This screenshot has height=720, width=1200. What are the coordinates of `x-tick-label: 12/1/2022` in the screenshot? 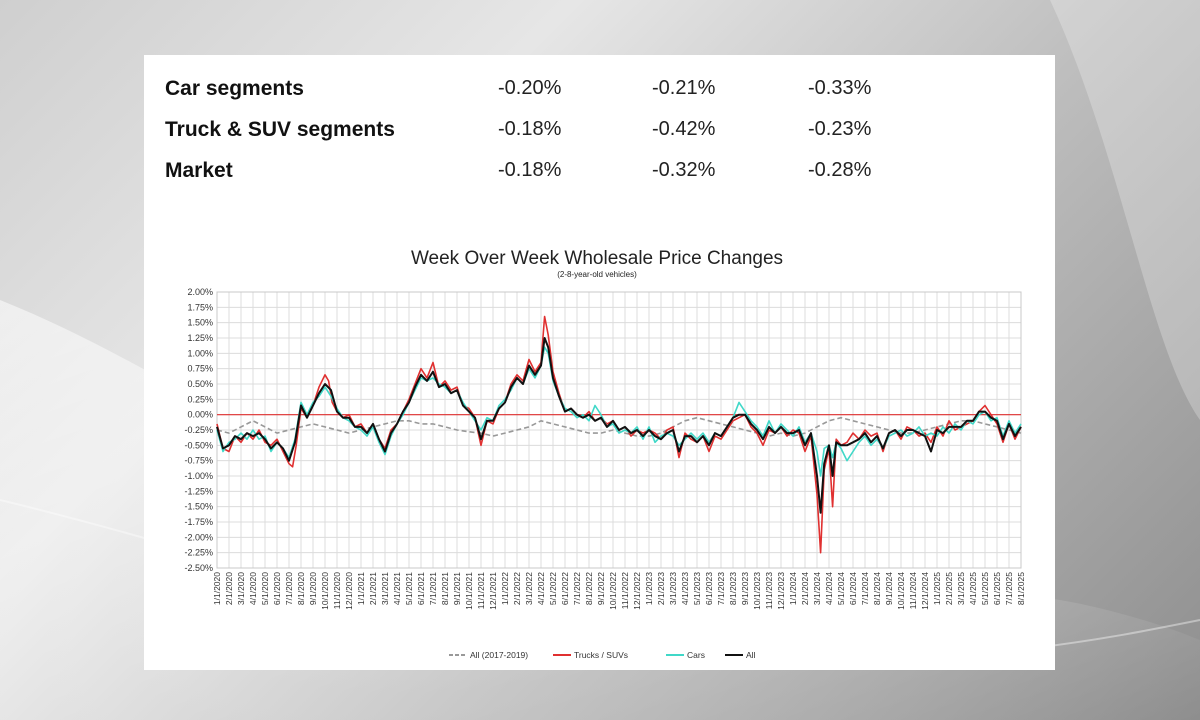 It's located at (637, 591).